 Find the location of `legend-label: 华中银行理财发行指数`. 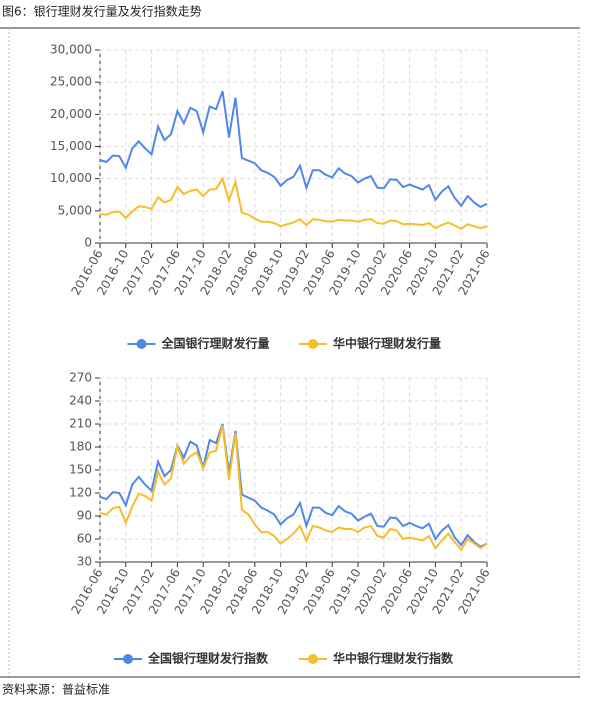

legend-label: 华中银行理财发行指数 is located at coordinates (393, 658).